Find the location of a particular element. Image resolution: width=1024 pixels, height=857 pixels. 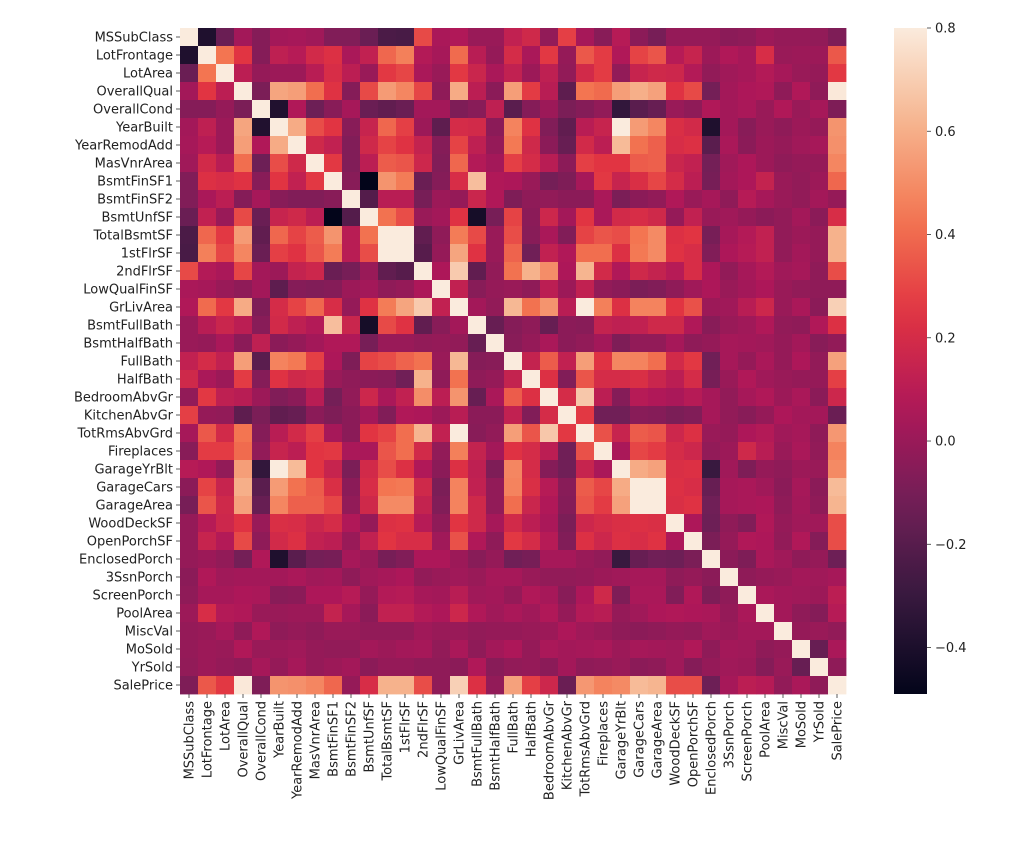

x-tick-label: MSSubClass is located at coordinates (190, 740).